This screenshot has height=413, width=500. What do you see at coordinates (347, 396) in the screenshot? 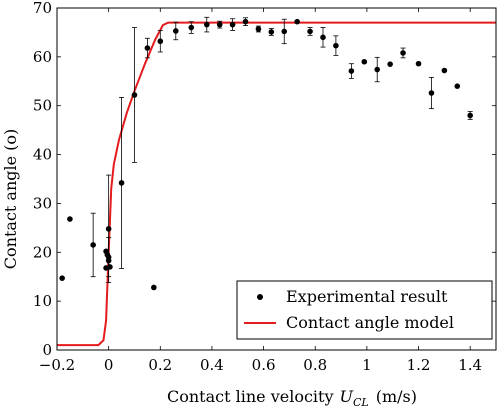
I see `x-axis-symbol: U` at bounding box center [347, 396].